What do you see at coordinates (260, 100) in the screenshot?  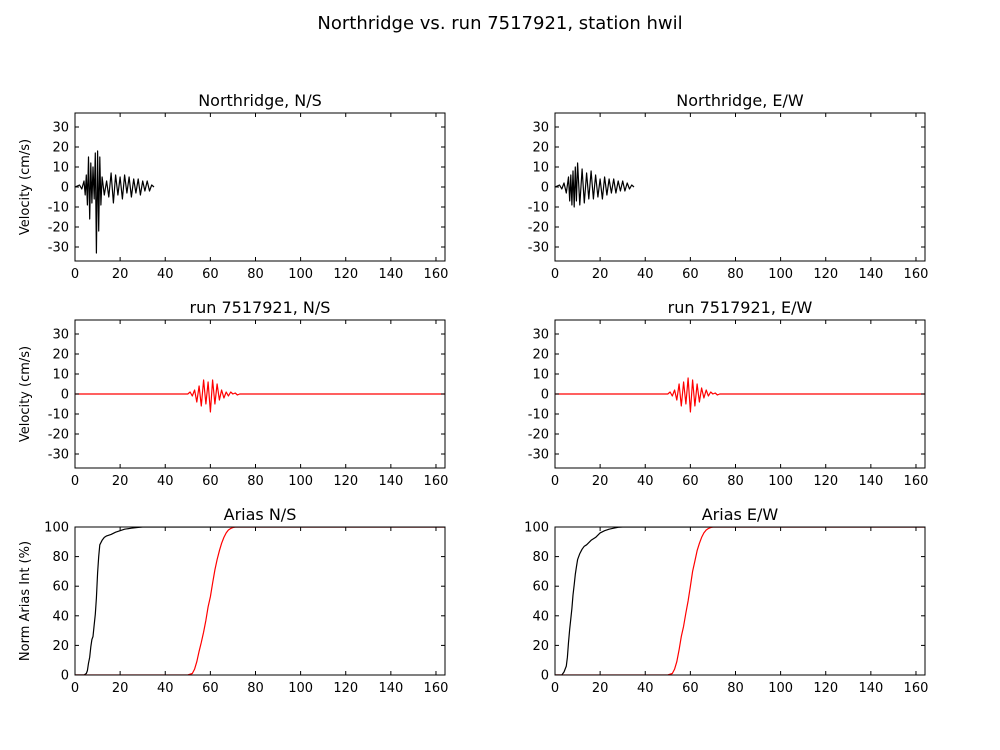 I see `panel-title: Northridge, N/S` at bounding box center [260, 100].